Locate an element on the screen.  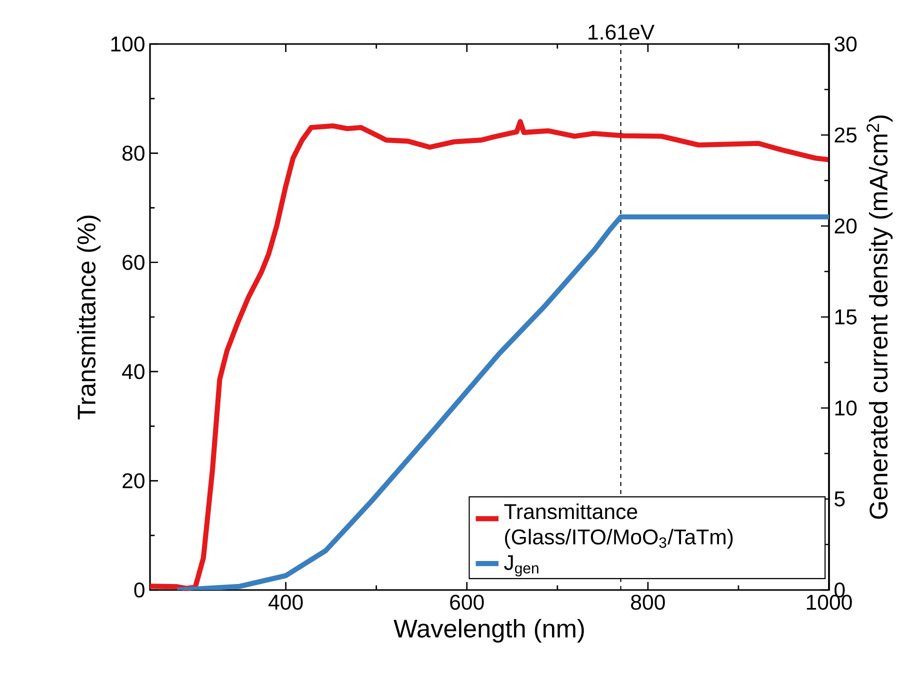
y2-tick-label: 30 is located at coordinates (845, 44).